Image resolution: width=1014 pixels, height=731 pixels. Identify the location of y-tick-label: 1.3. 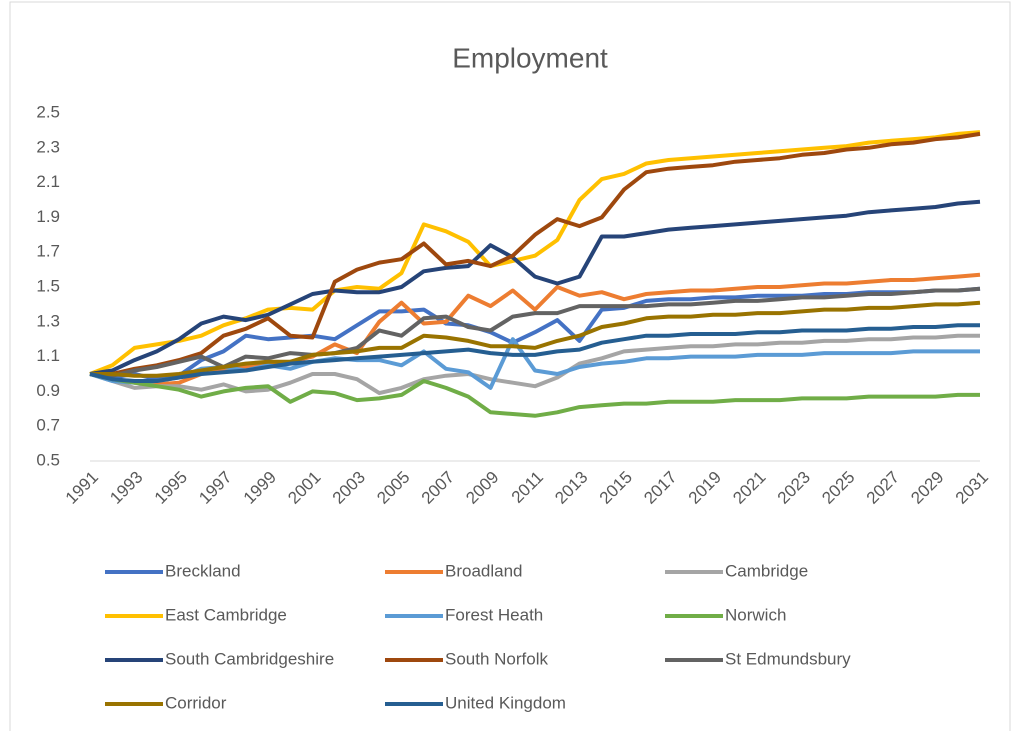
(48, 320).